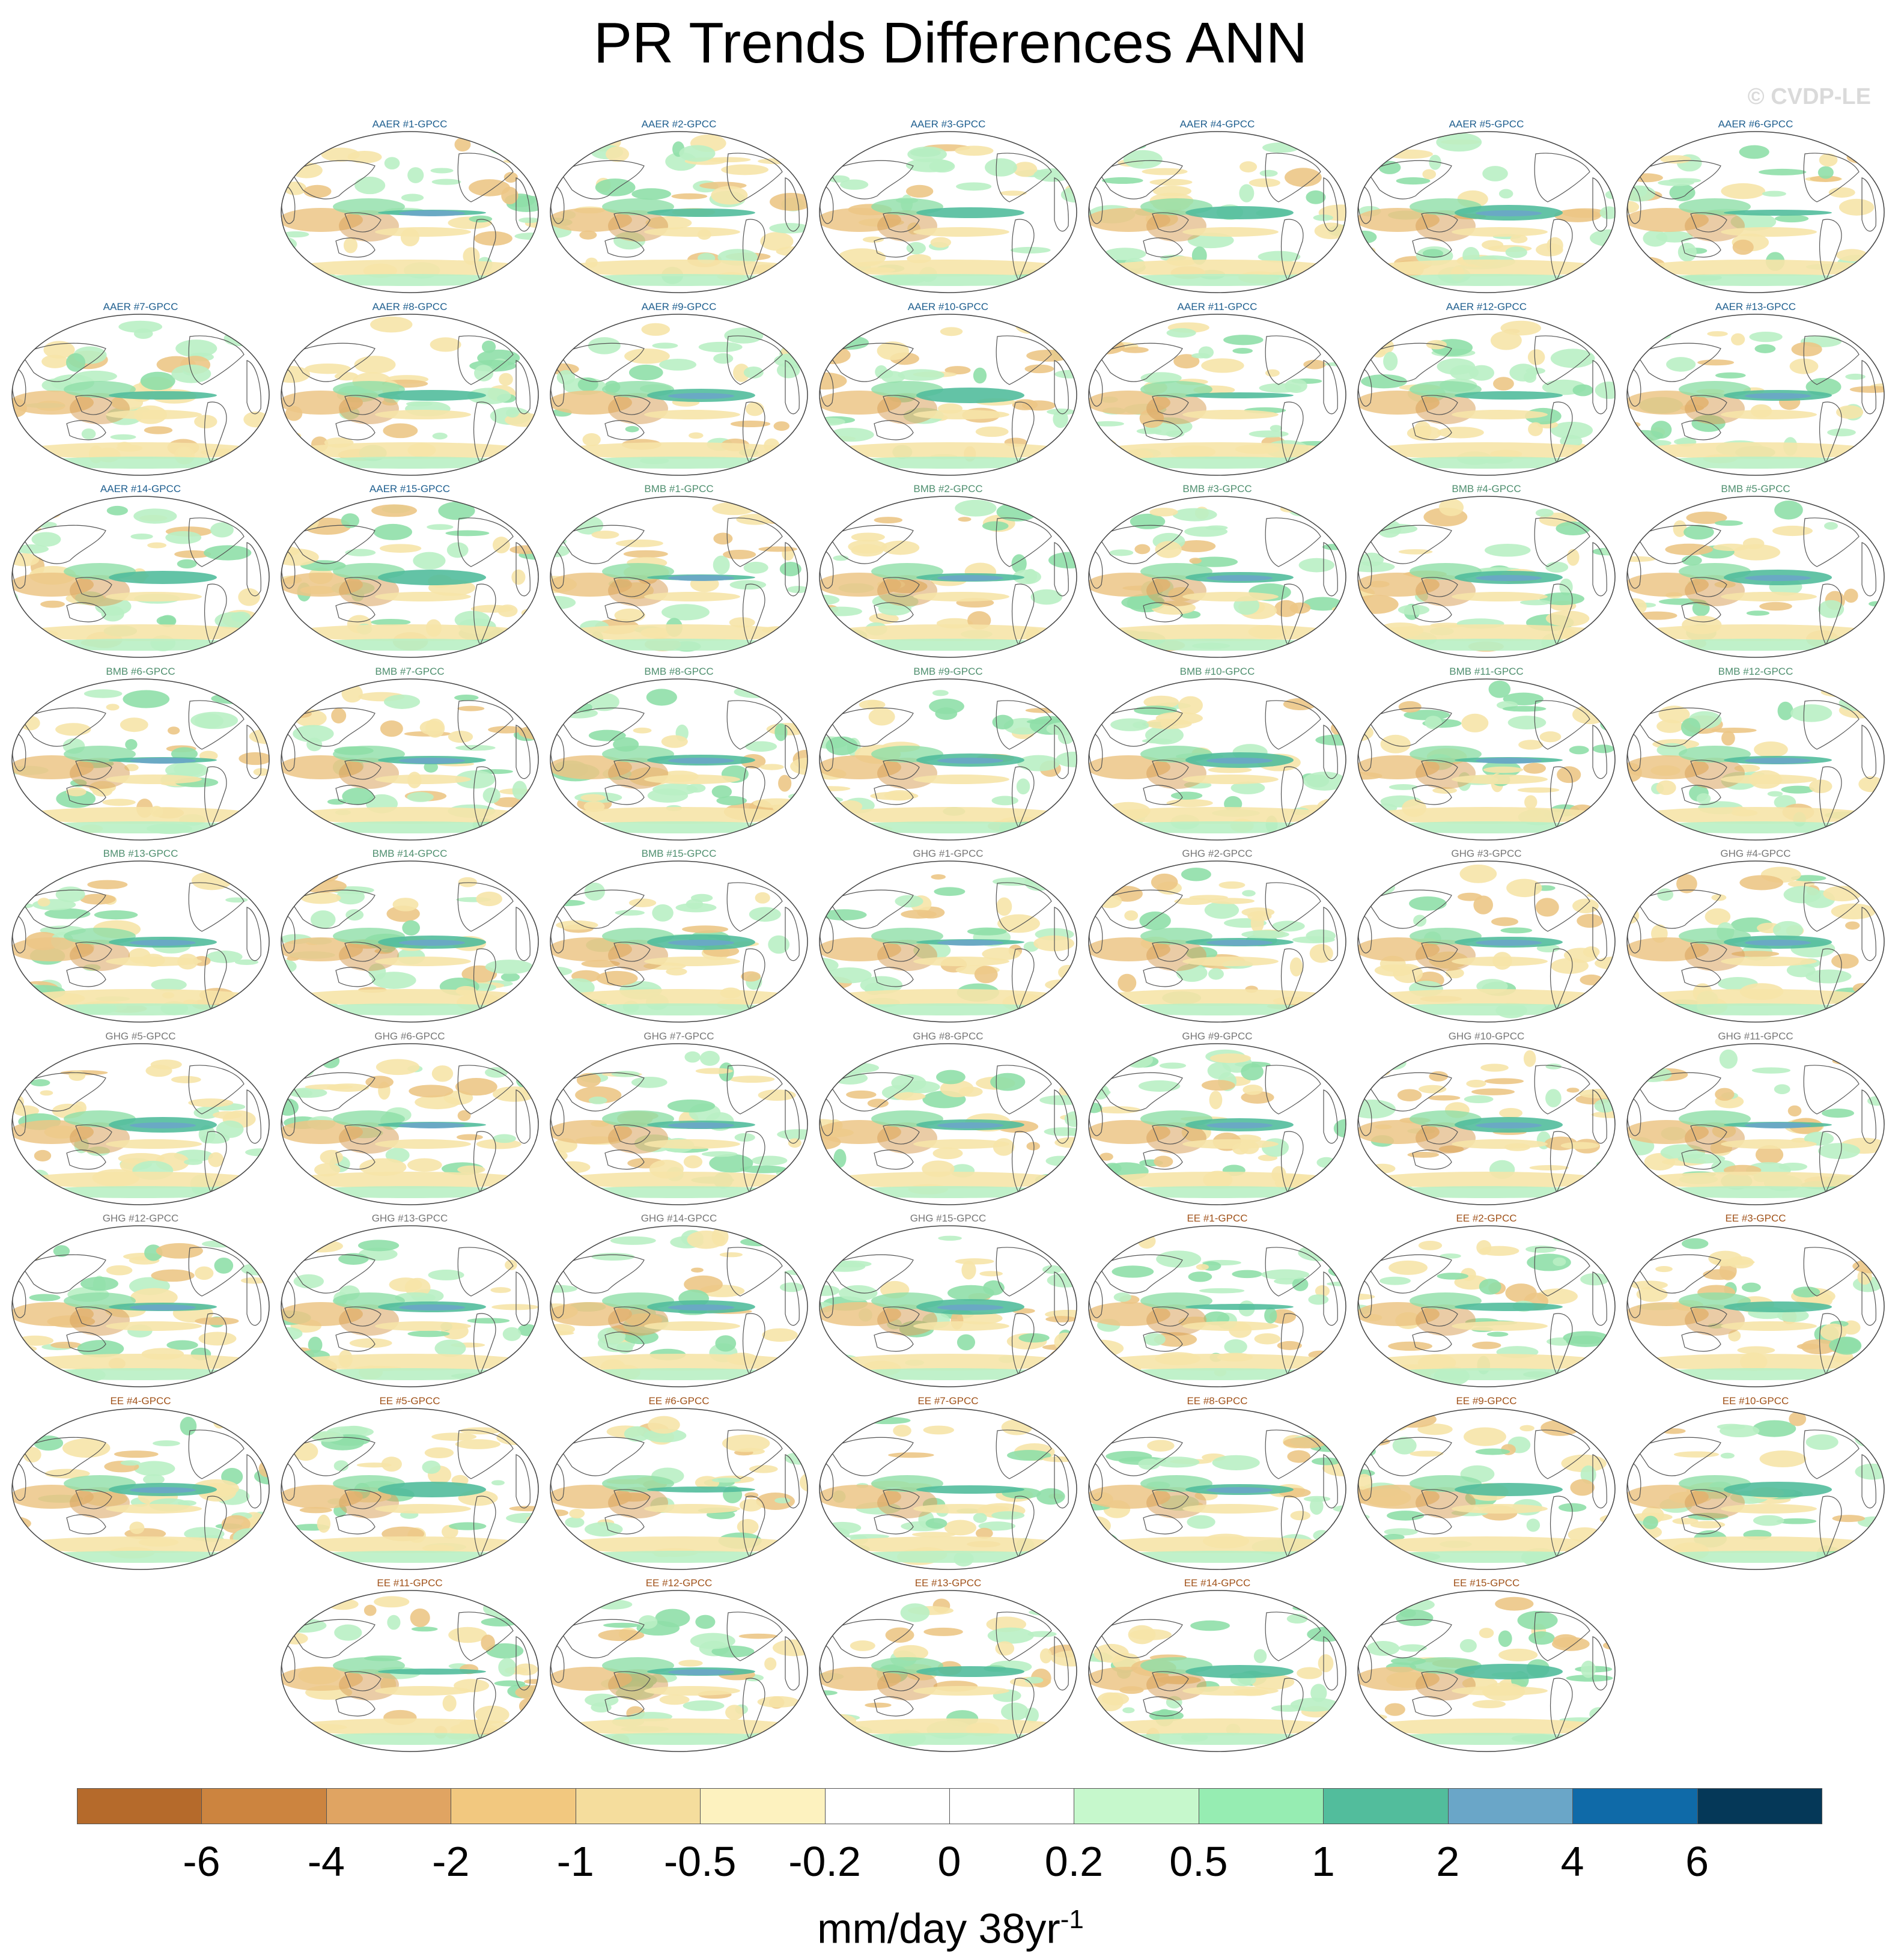 The height and width of the screenshot is (1960, 1901). What do you see at coordinates (948, 389) in the screenshot?
I see `map-panel: AAER #10-GPCC` at bounding box center [948, 389].